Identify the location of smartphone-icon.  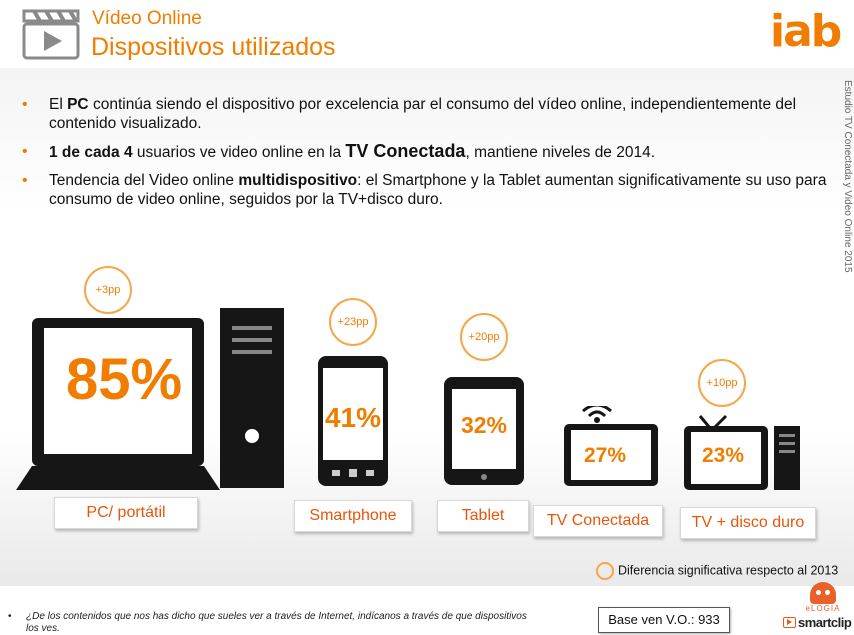
(353, 421).